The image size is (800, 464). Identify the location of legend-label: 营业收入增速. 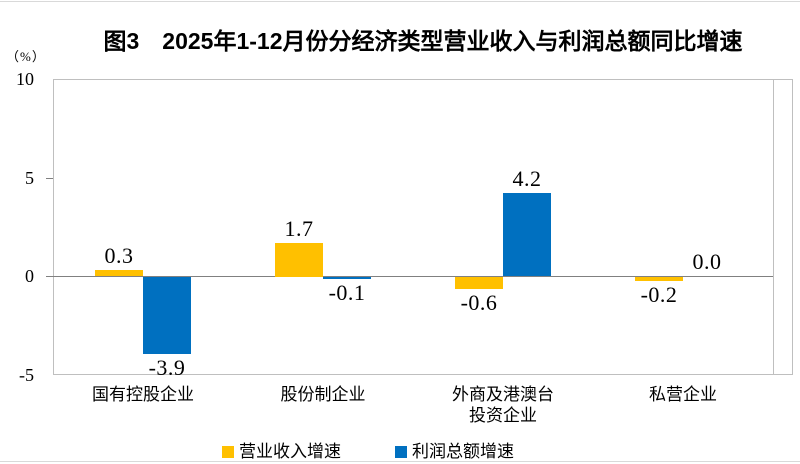
(290, 451).